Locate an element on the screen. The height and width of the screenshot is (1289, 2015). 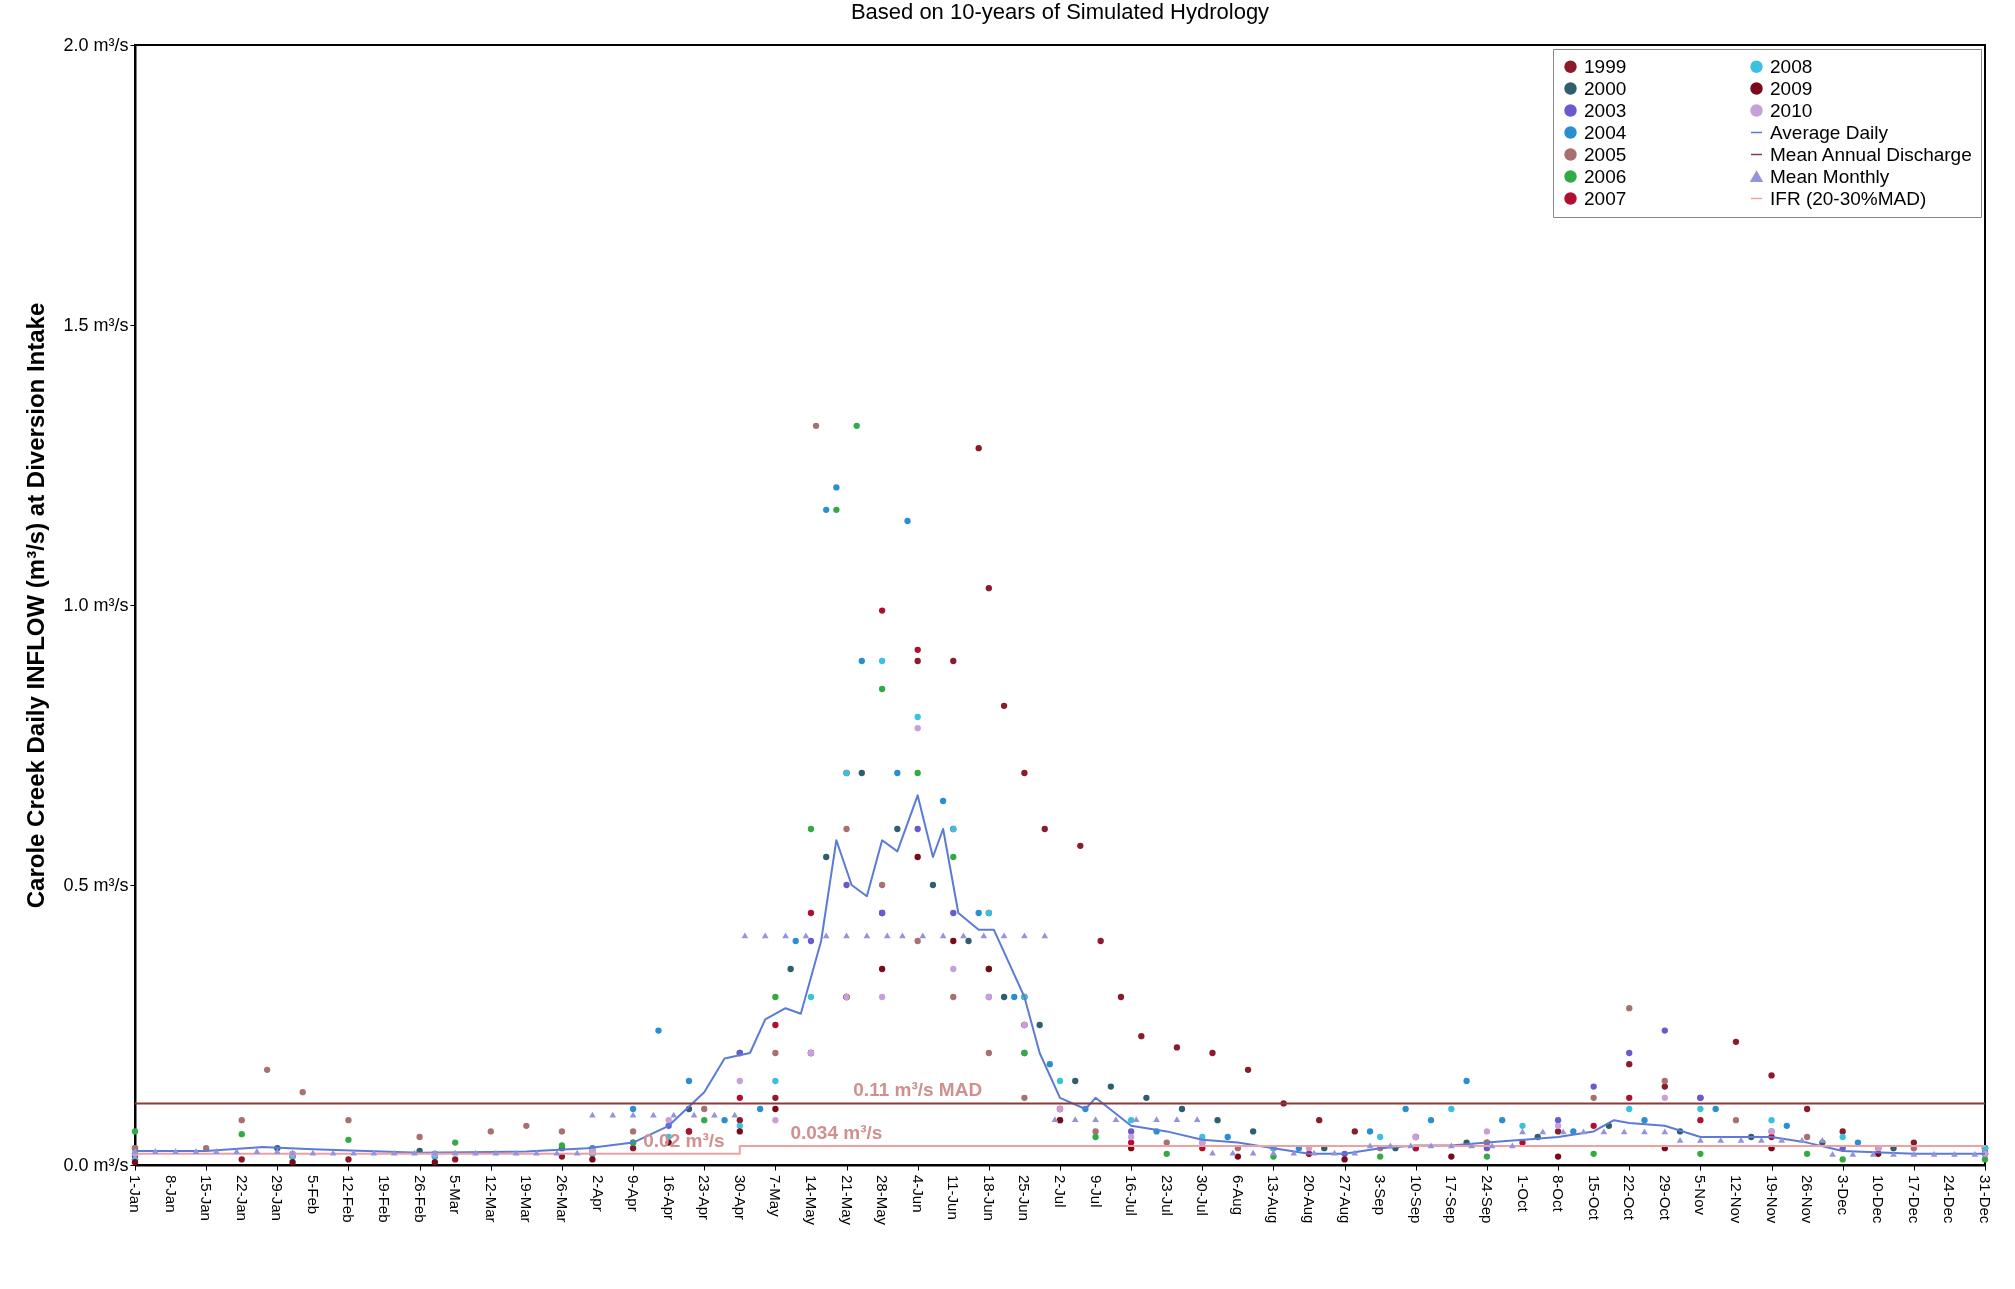
x-tick-label: 13-Aug is located at coordinates (1274, 1199).